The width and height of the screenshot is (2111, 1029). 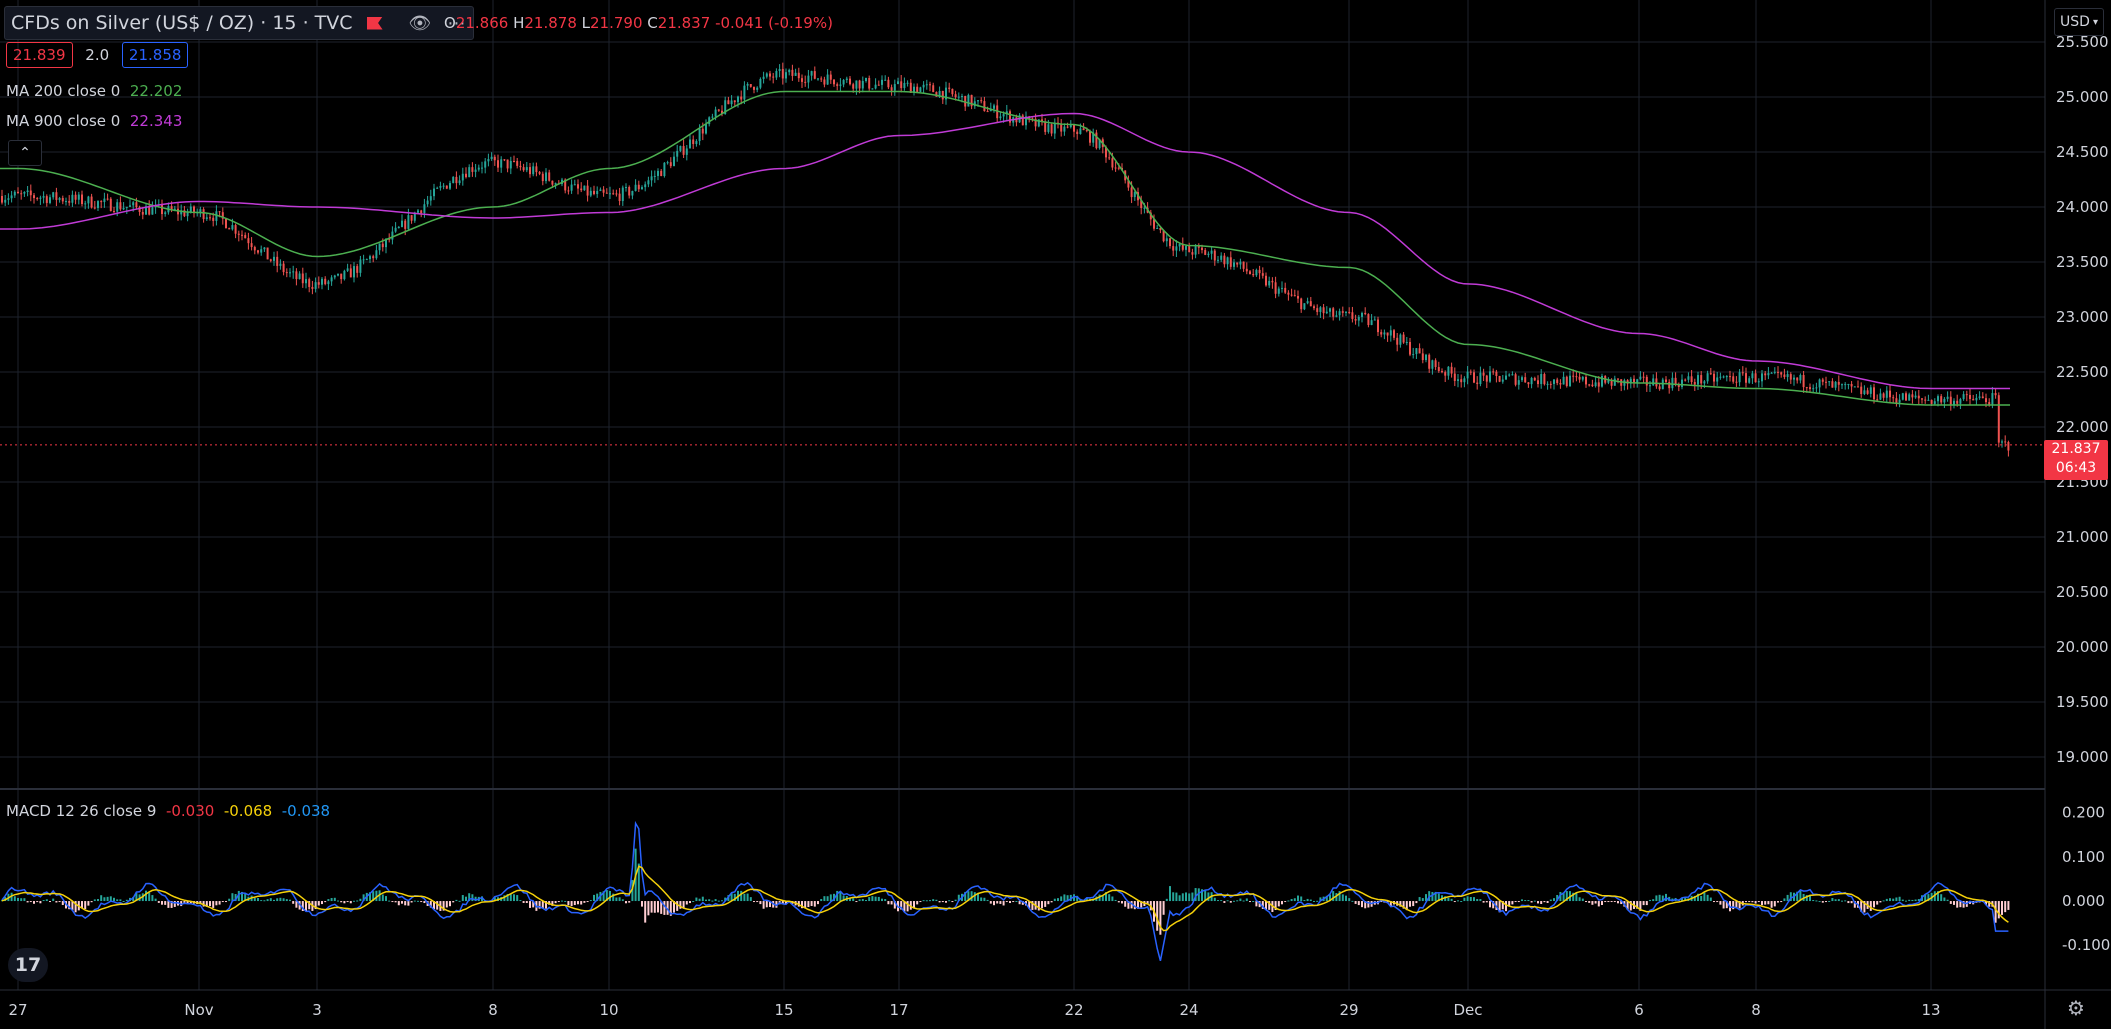 What do you see at coordinates (155, 55) in the screenshot?
I see `ask-button: 21.858` at bounding box center [155, 55].